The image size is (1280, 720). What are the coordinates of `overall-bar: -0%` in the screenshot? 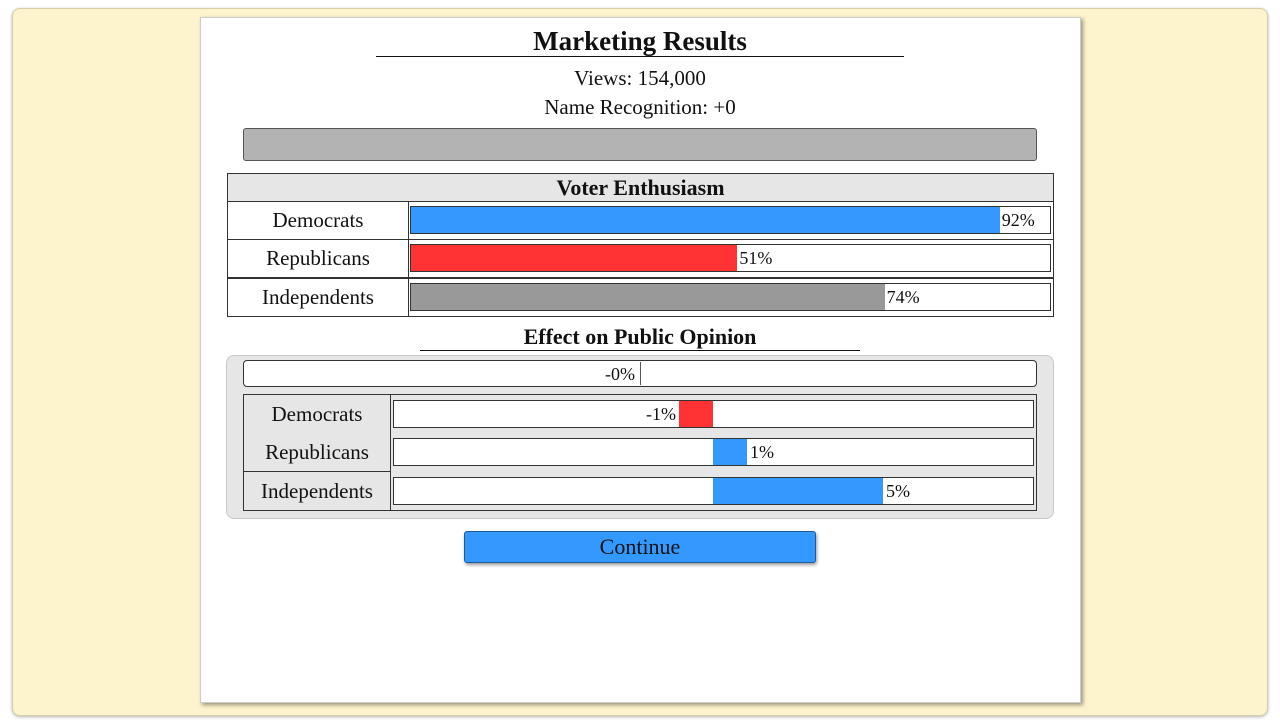 It's located at (640, 373).